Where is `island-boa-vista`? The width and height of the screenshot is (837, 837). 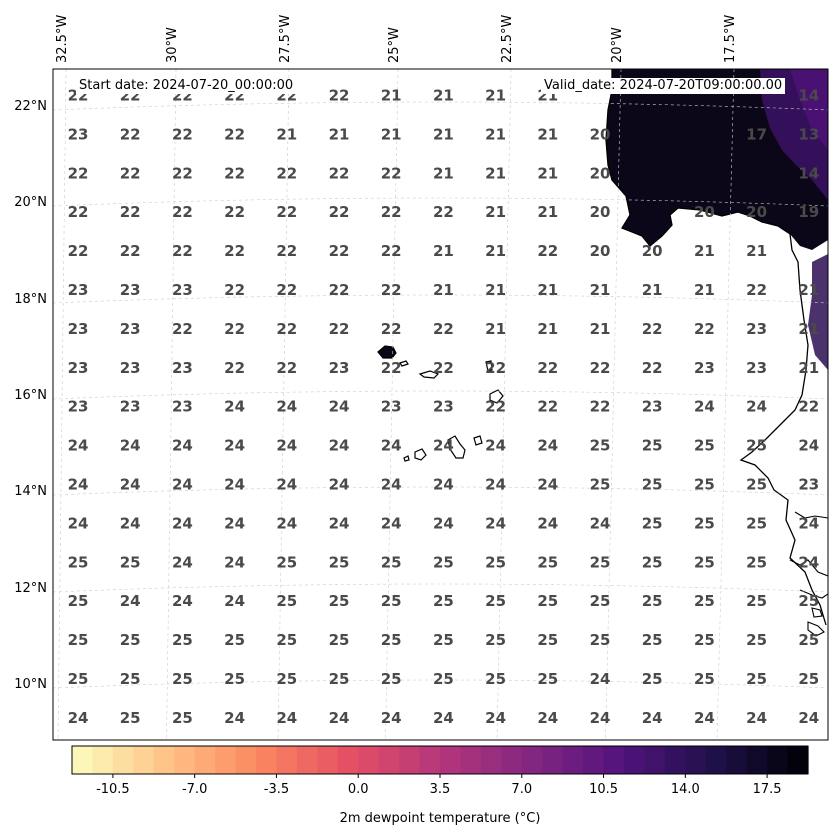 island-boa-vista is located at coordinates (496, 396).